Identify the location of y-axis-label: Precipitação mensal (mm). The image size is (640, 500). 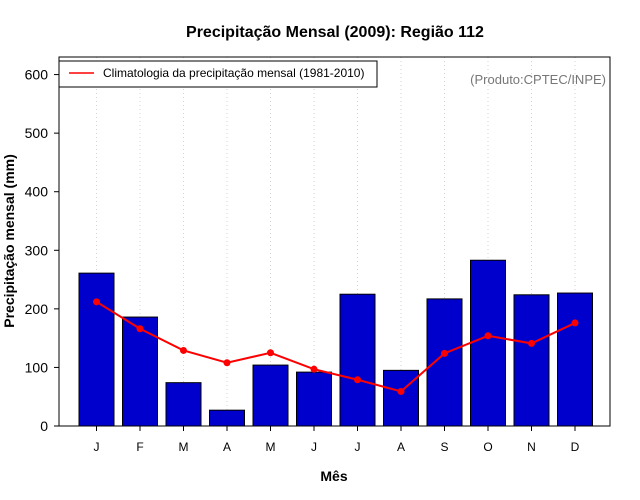
(9, 241).